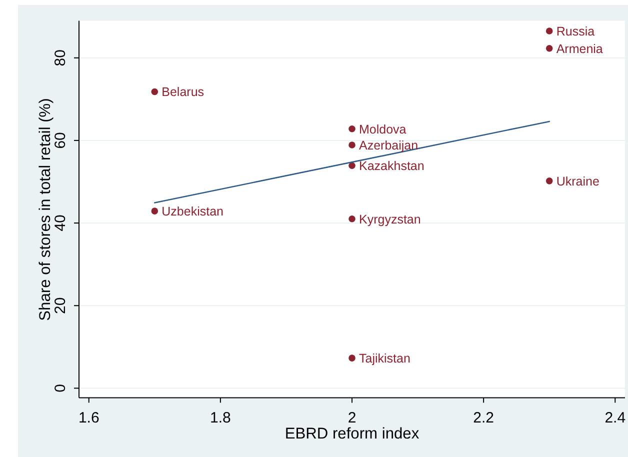  I want to click on annotation: Azerbaijan, so click(388, 145).